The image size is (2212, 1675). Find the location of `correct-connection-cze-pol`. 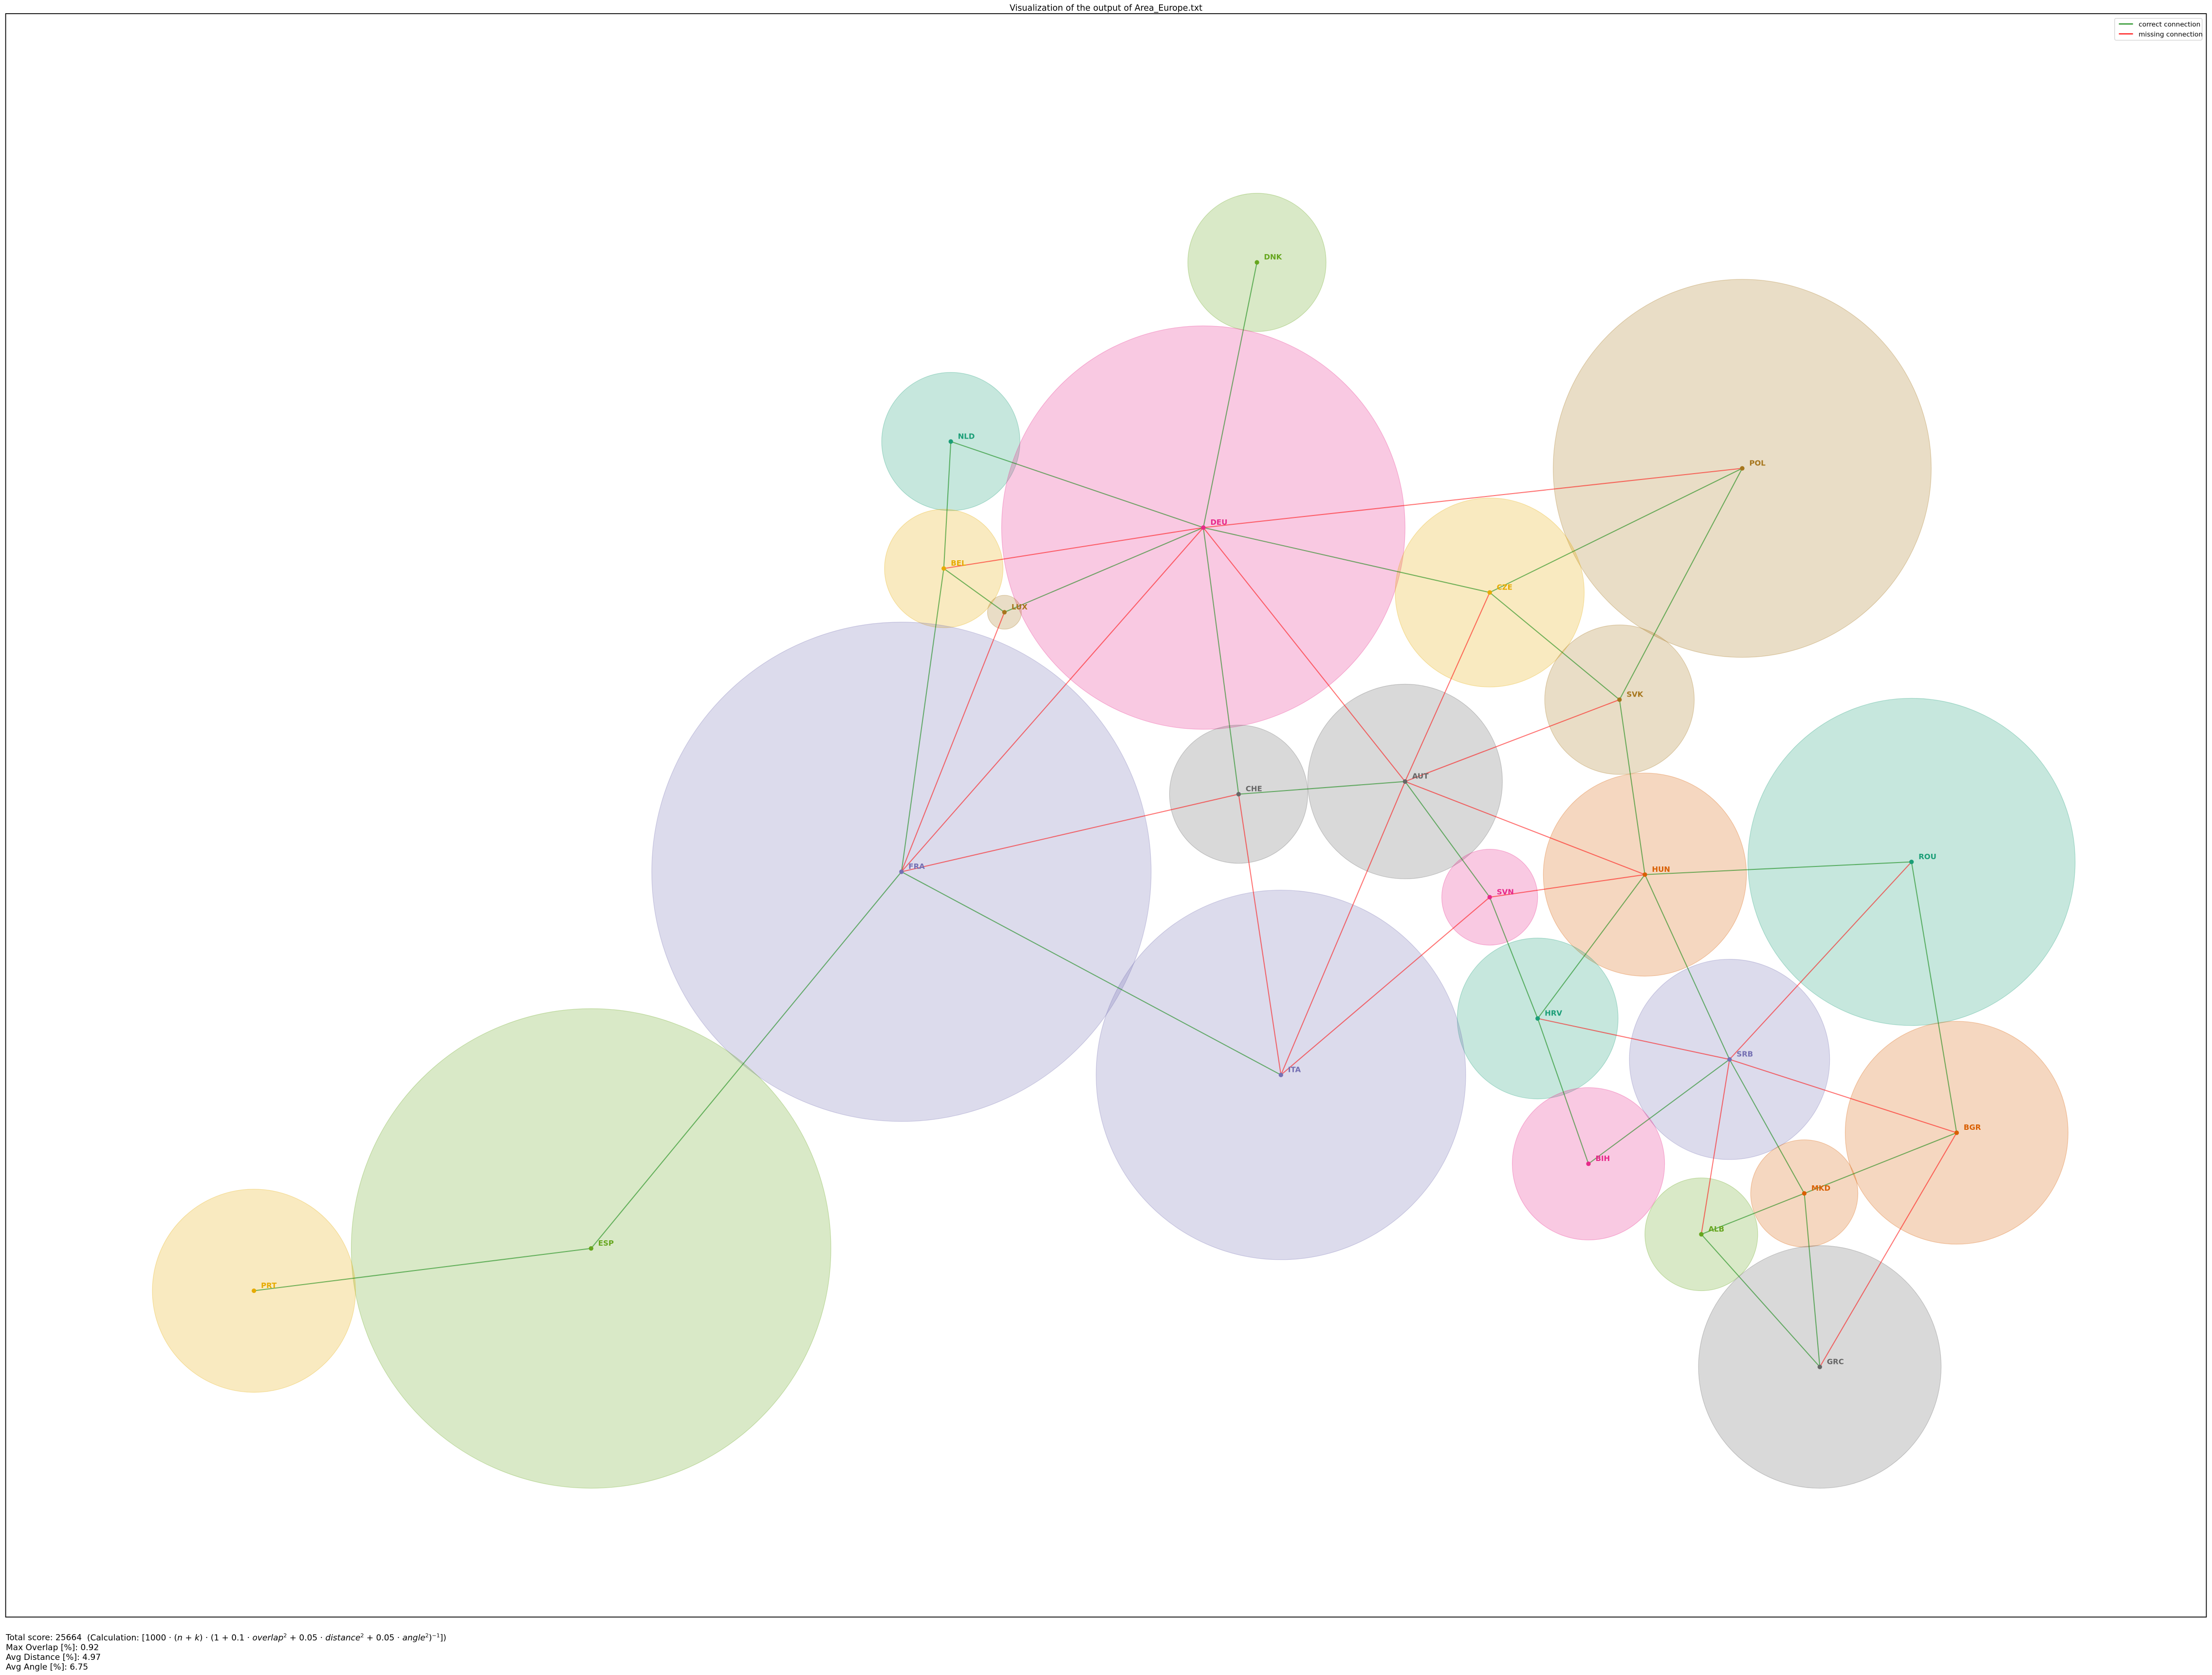

correct-connection-cze-pol is located at coordinates (1616, 531).